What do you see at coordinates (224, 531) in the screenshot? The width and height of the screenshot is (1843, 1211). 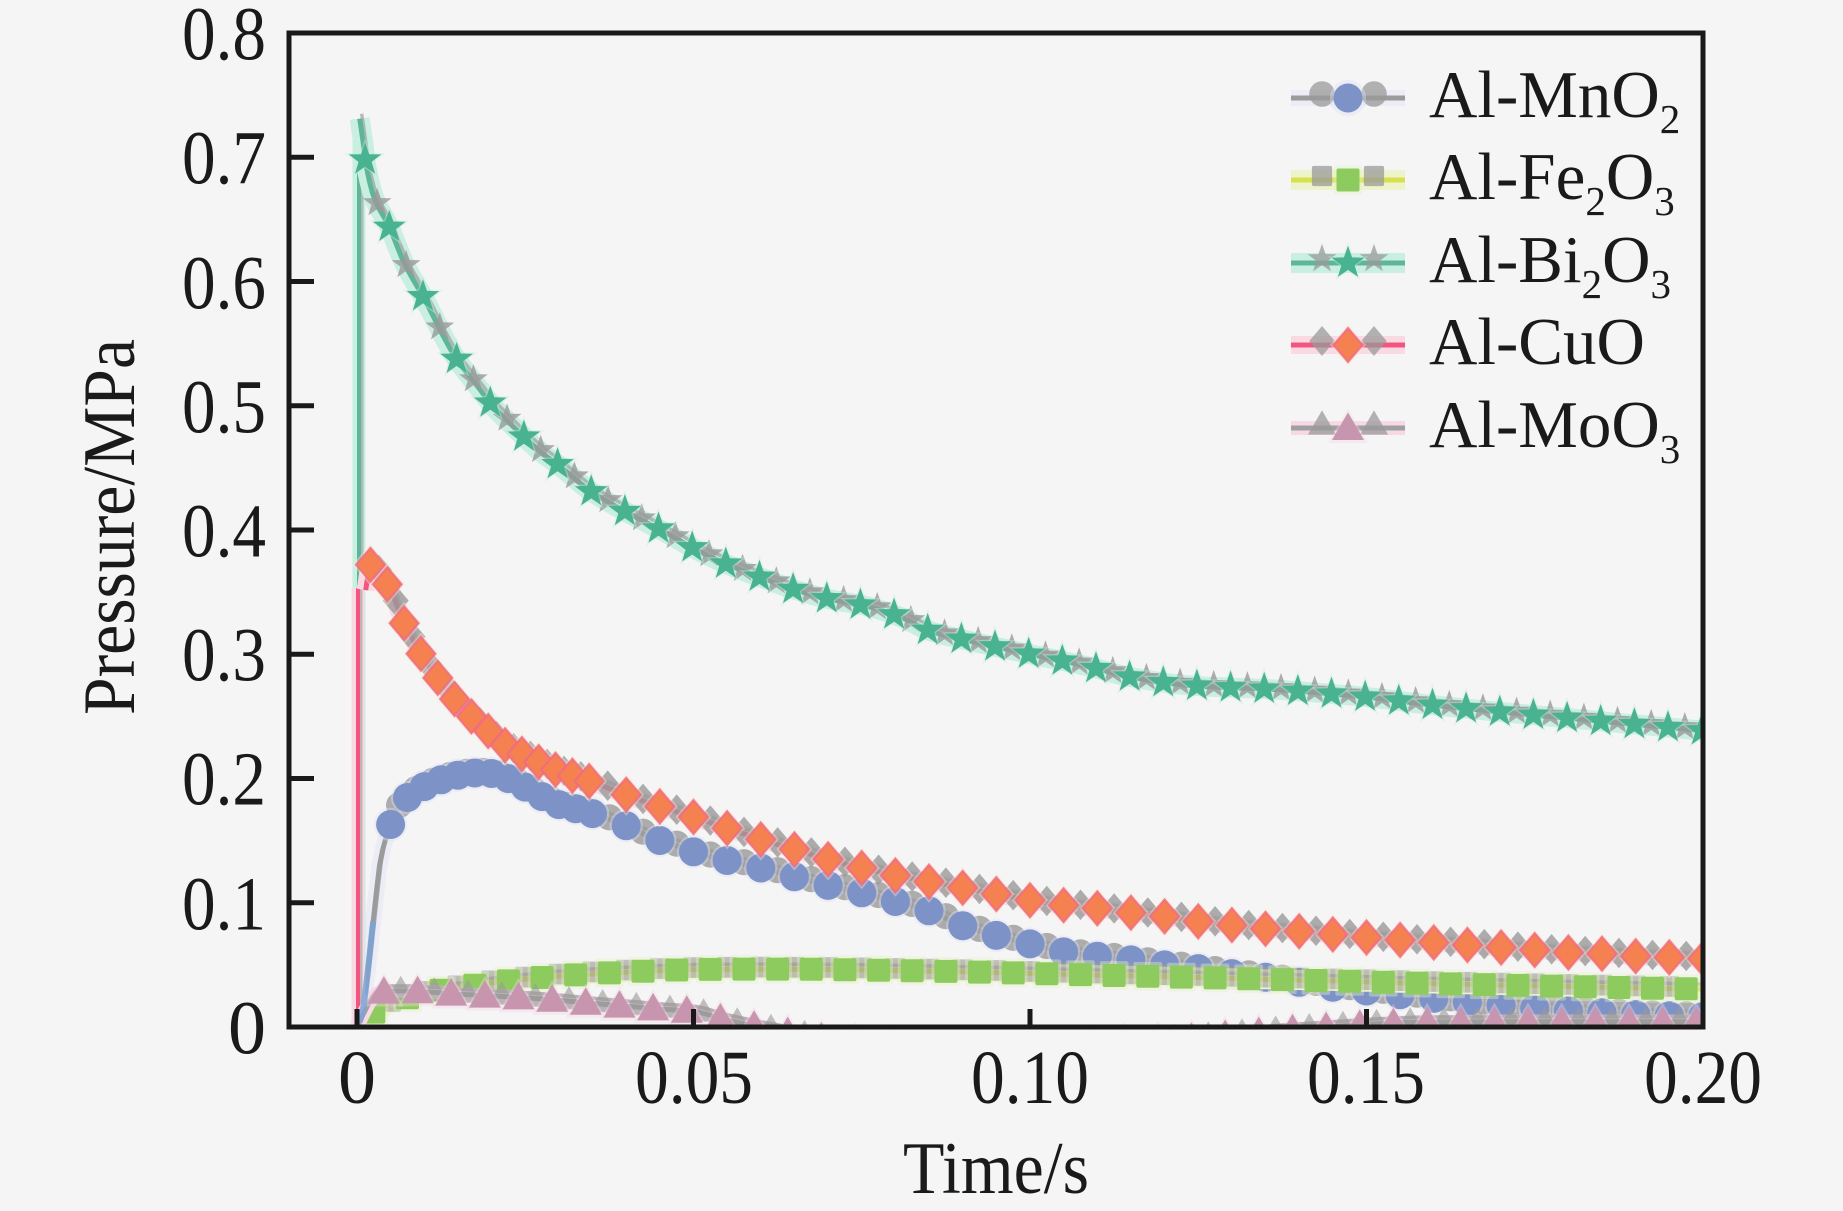 I see `svg-text: 0.4` at bounding box center [224, 531].